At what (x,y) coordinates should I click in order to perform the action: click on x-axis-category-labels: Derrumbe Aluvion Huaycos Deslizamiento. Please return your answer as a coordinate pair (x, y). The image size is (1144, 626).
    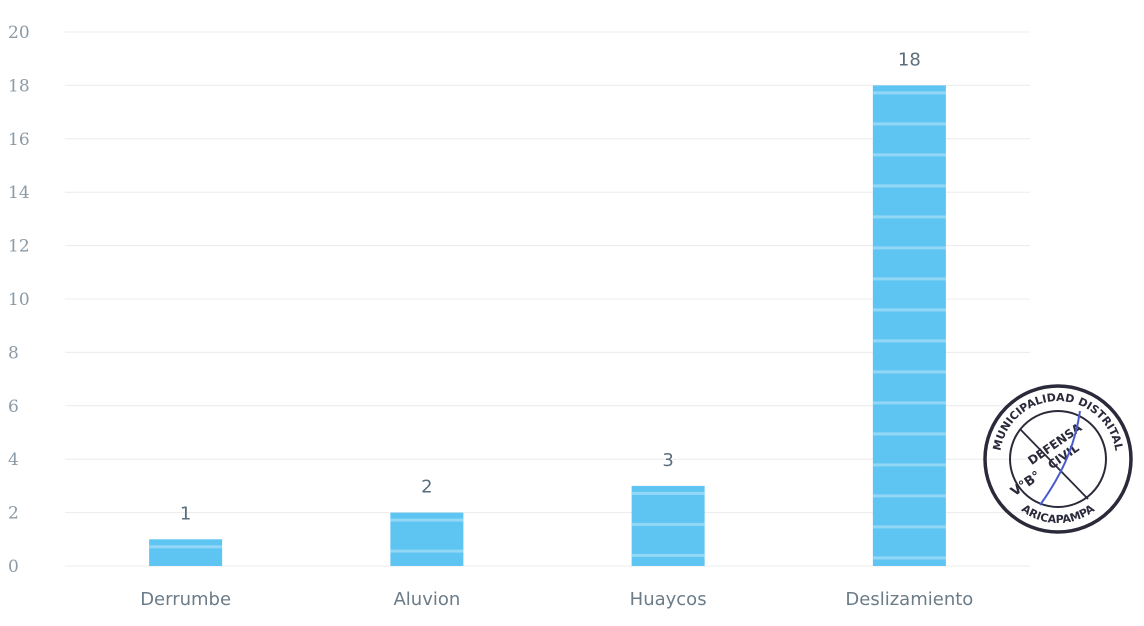
    Looking at the image, I should click on (556, 599).